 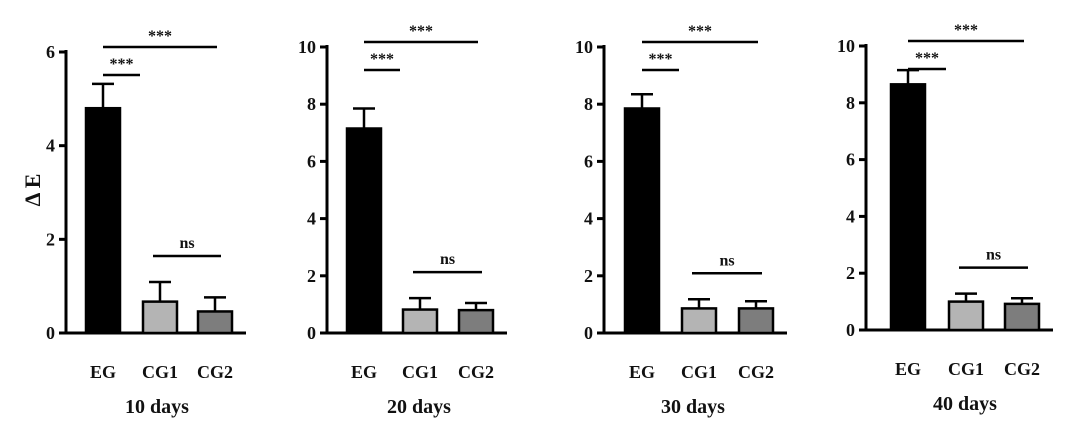 What do you see at coordinates (965, 404) in the screenshot?
I see `panel-title: 40 days` at bounding box center [965, 404].